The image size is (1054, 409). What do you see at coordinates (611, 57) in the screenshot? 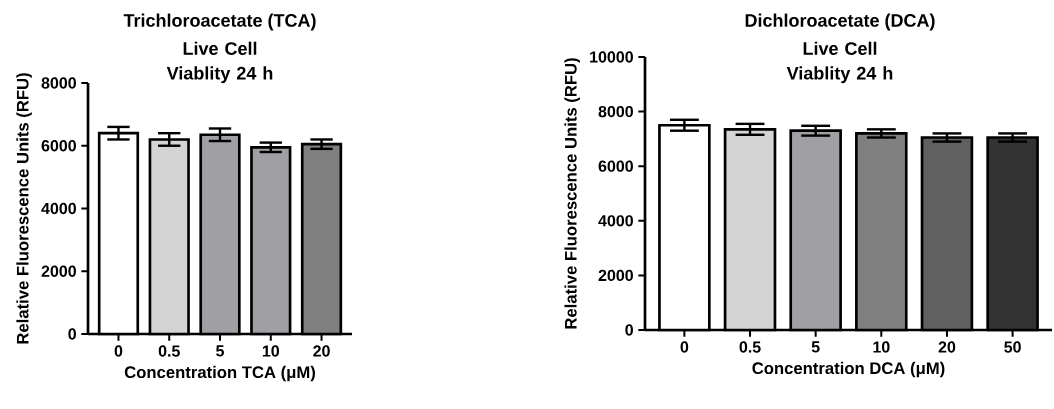
I see `y-tick-label: 10000` at bounding box center [611, 57].